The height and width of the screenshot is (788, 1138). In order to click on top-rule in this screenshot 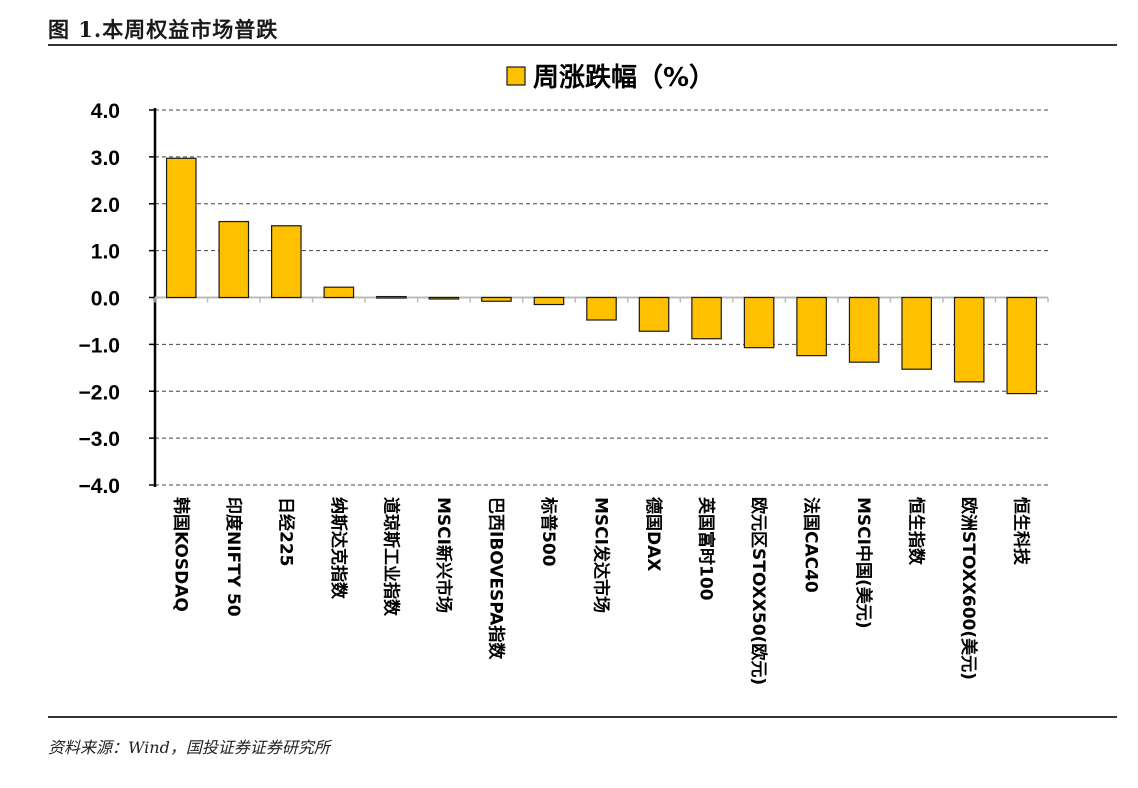, I will do `click(582, 45)`.